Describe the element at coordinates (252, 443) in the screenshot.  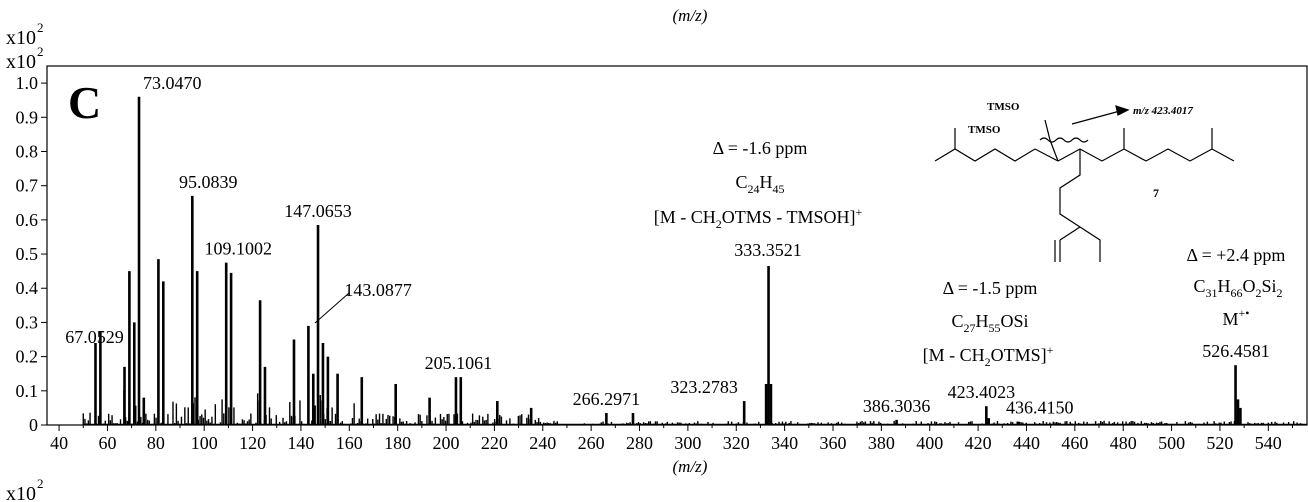
I see `x-tick-label: 120` at that location.